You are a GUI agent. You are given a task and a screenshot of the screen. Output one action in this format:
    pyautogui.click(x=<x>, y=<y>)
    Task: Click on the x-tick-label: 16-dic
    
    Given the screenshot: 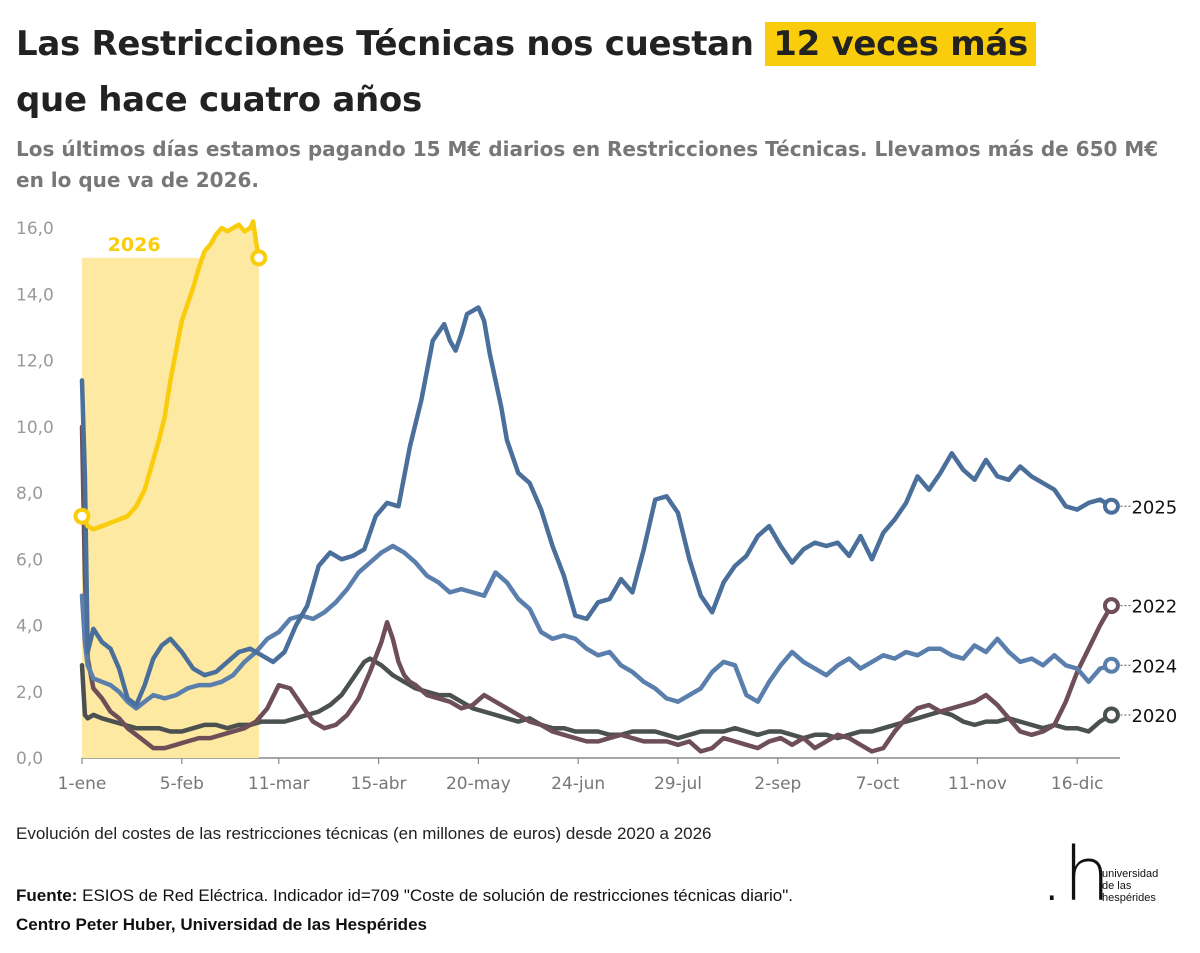 What is the action you would take?
    pyautogui.click(x=1077, y=784)
    